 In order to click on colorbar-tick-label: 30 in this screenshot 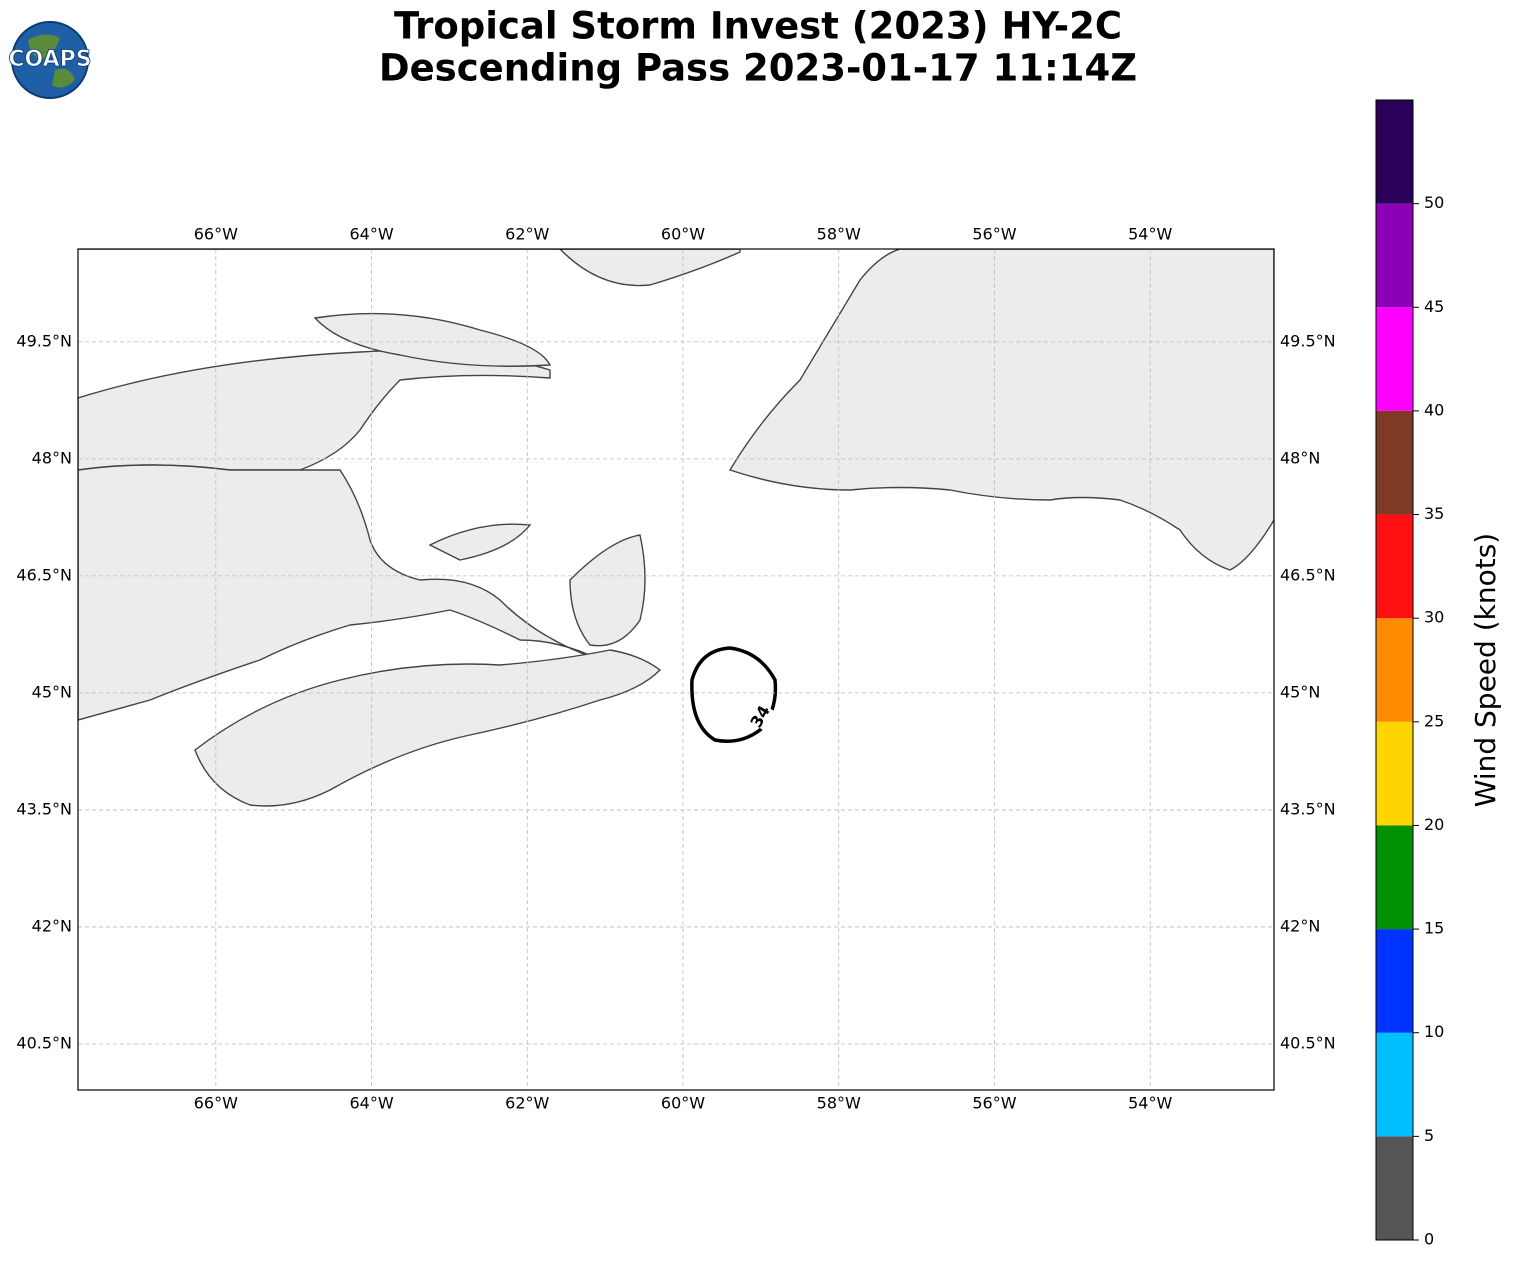, I will do `click(1434, 617)`.